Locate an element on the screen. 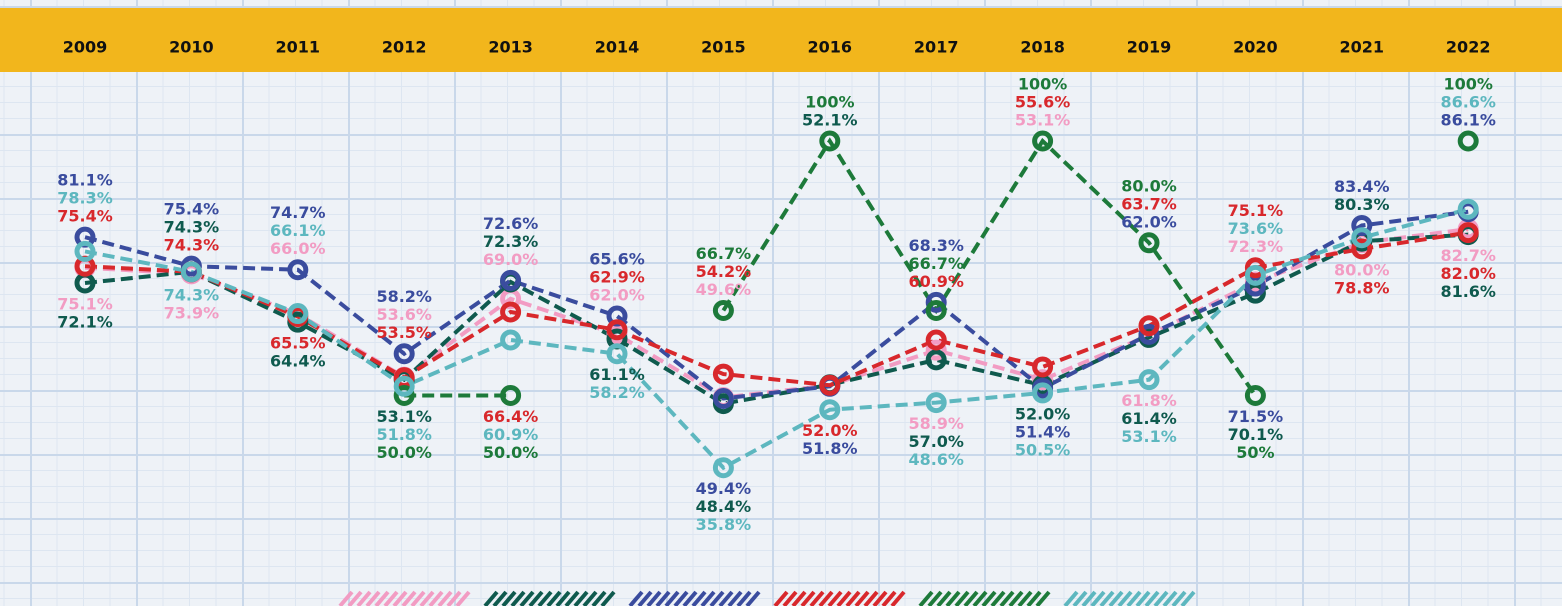 This screenshot has width=1562, height=606. data-label: 61.4% is located at coordinates (1149, 418).